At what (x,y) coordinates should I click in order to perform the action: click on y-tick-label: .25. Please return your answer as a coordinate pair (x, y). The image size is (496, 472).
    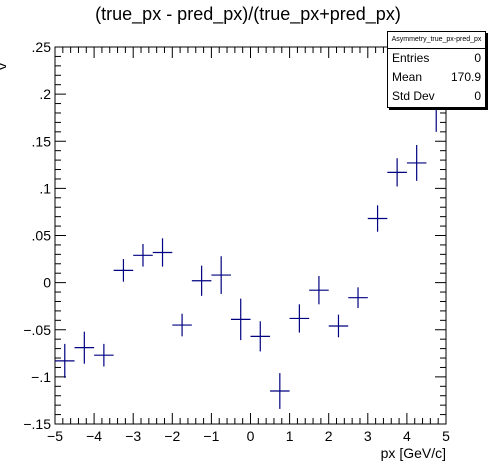
    Looking at the image, I should click on (42, 47).